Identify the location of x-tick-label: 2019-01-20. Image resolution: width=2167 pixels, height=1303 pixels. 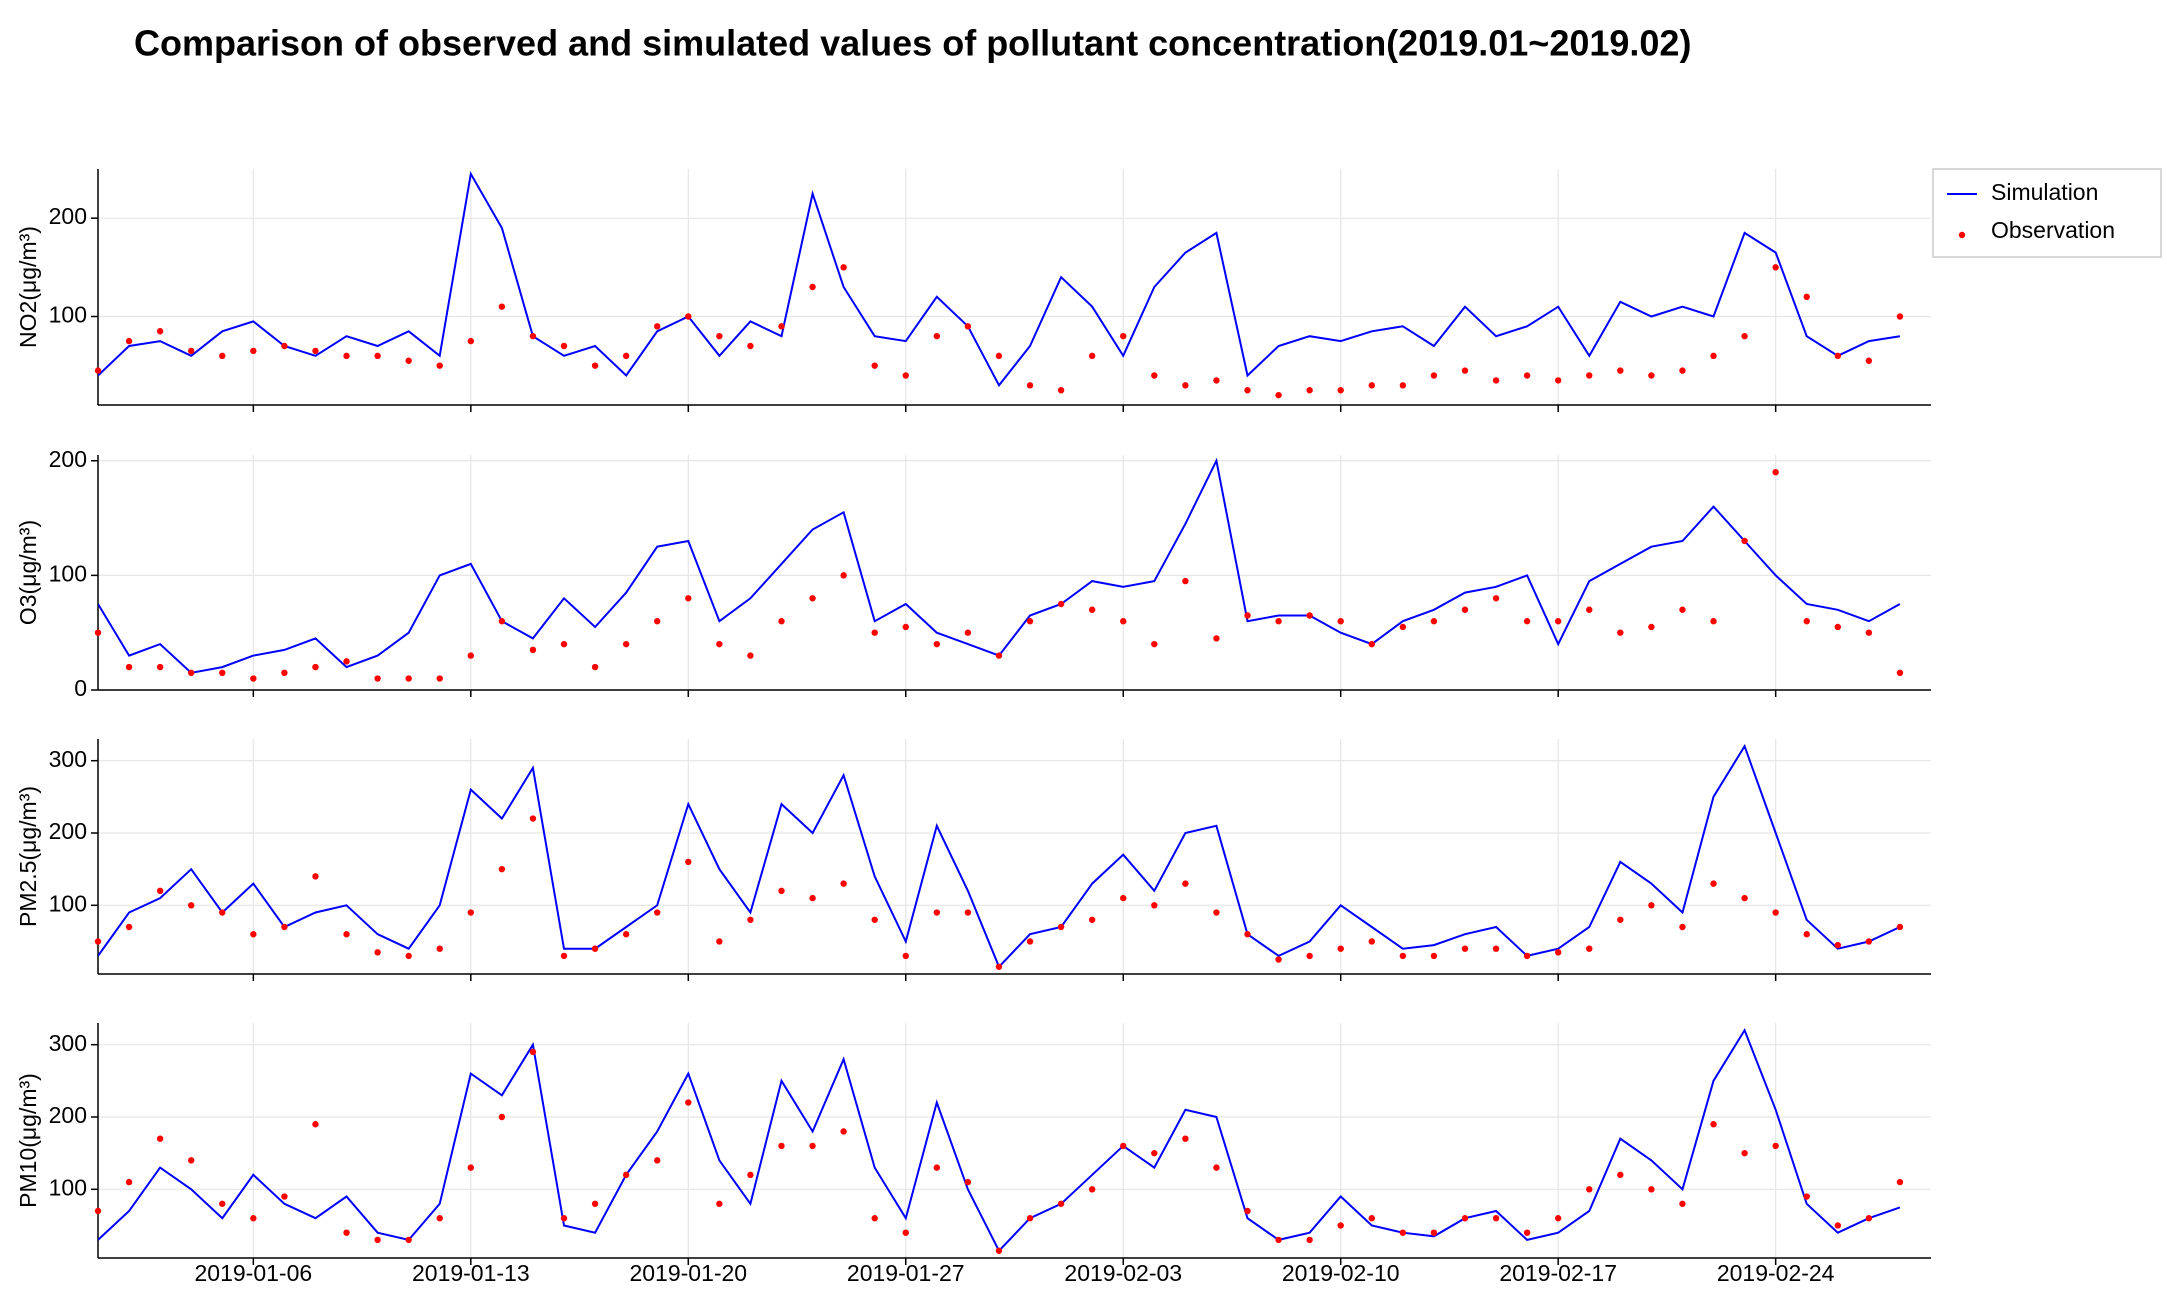
(688, 1273).